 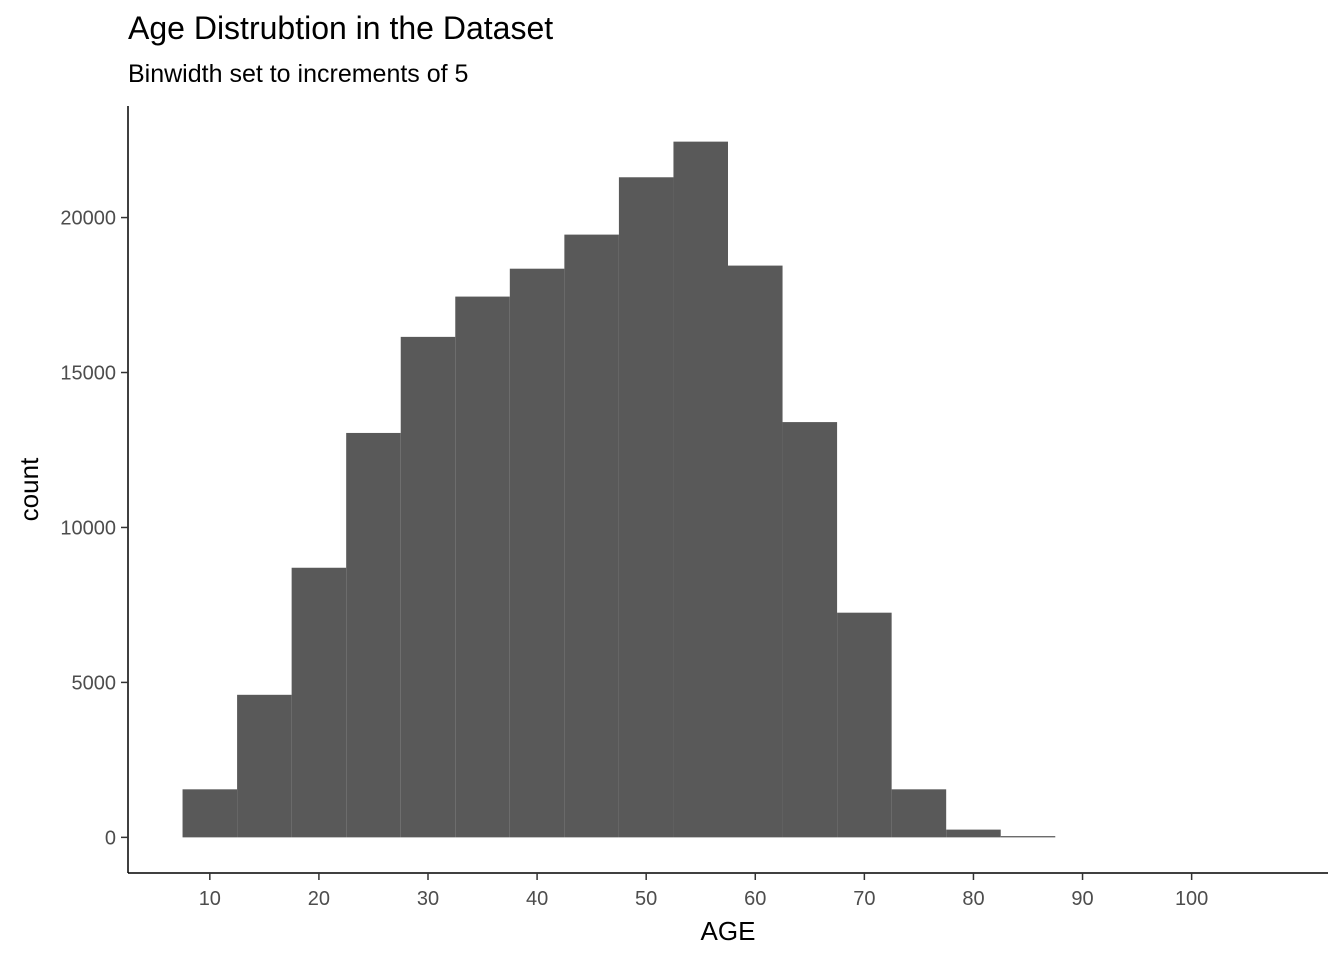 What do you see at coordinates (646, 899) in the screenshot?
I see `x-tick-label-4: 50` at bounding box center [646, 899].